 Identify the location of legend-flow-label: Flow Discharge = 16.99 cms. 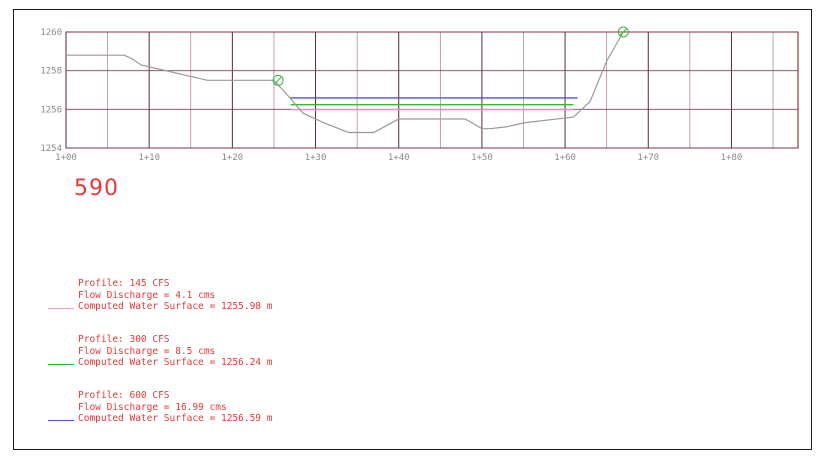
(152, 407).